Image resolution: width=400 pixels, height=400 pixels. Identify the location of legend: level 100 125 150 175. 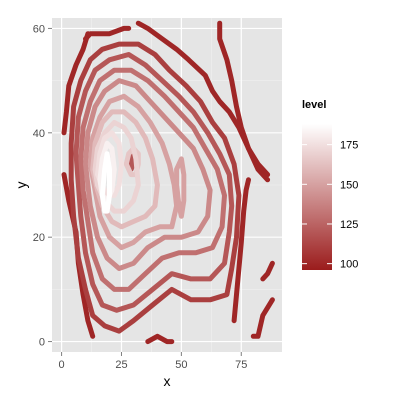
(330, 185).